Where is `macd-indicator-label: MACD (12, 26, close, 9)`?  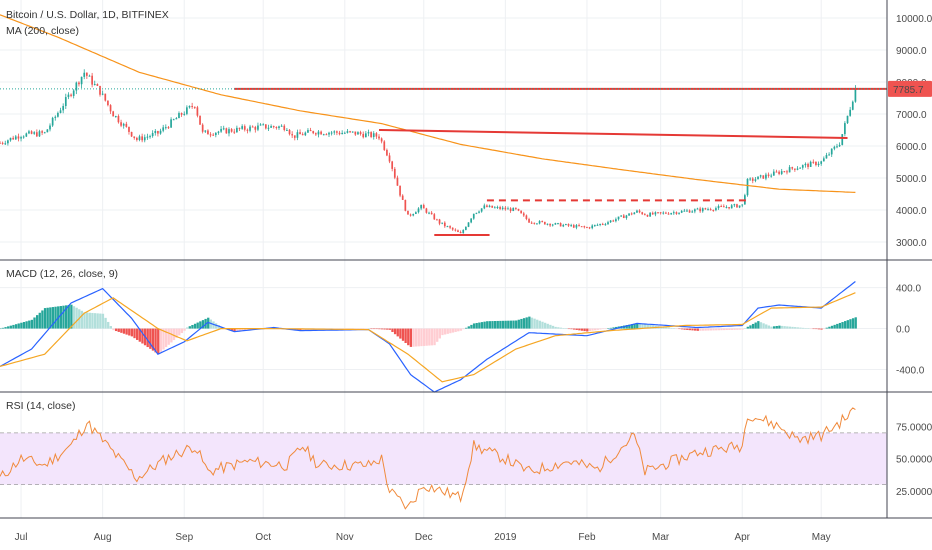 macd-indicator-label: MACD (12, 26, close, 9) is located at coordinates (62, 274).